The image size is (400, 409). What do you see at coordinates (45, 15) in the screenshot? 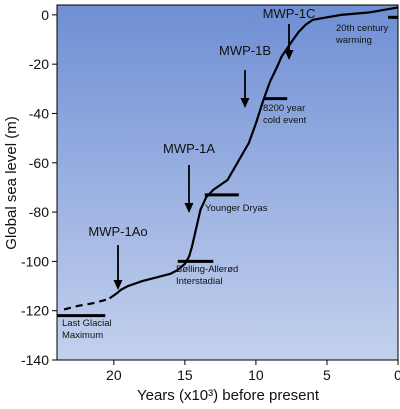
I see `y-tick-label: 0` at bounding box center [45, 15].